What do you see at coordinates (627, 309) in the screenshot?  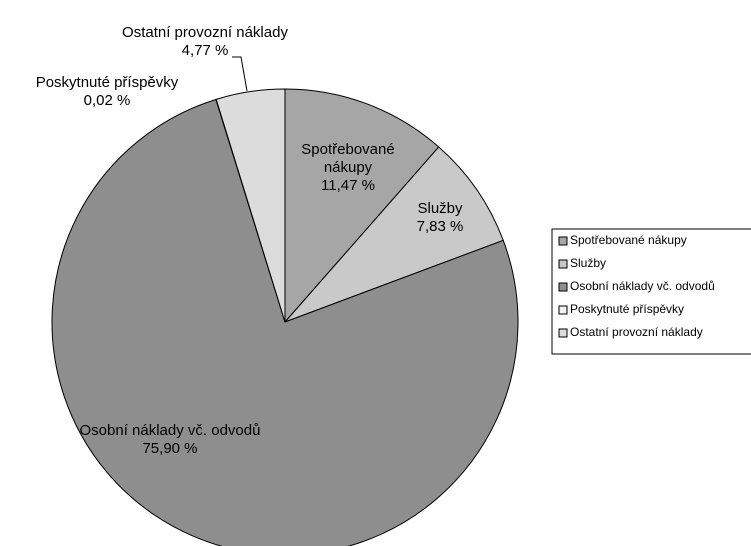 I see `legend-label: Poskytnuté příspěvky` at bounding box center [627, 309].